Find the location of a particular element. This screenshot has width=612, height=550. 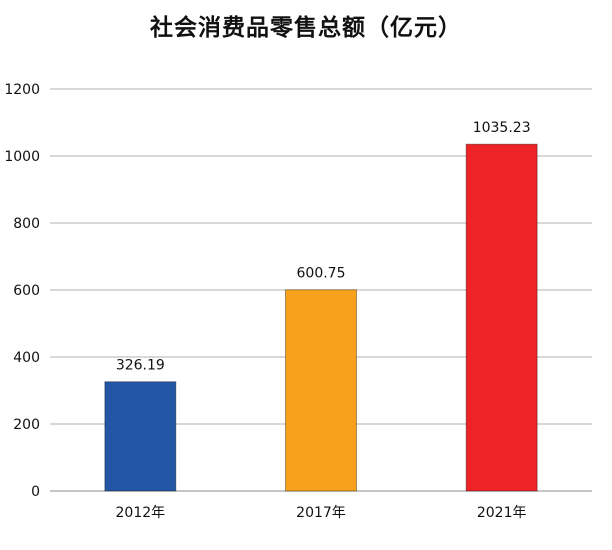

chart-title: 社会消费品零售总额（亿元） is located at coordinates (306, 27).